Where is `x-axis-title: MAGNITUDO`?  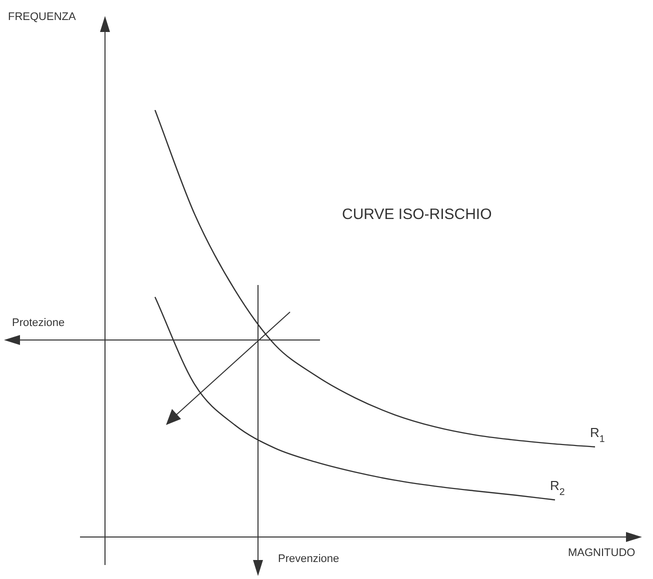 x-axis-title: MAGNITUDO is located at coordinates (602, 553).